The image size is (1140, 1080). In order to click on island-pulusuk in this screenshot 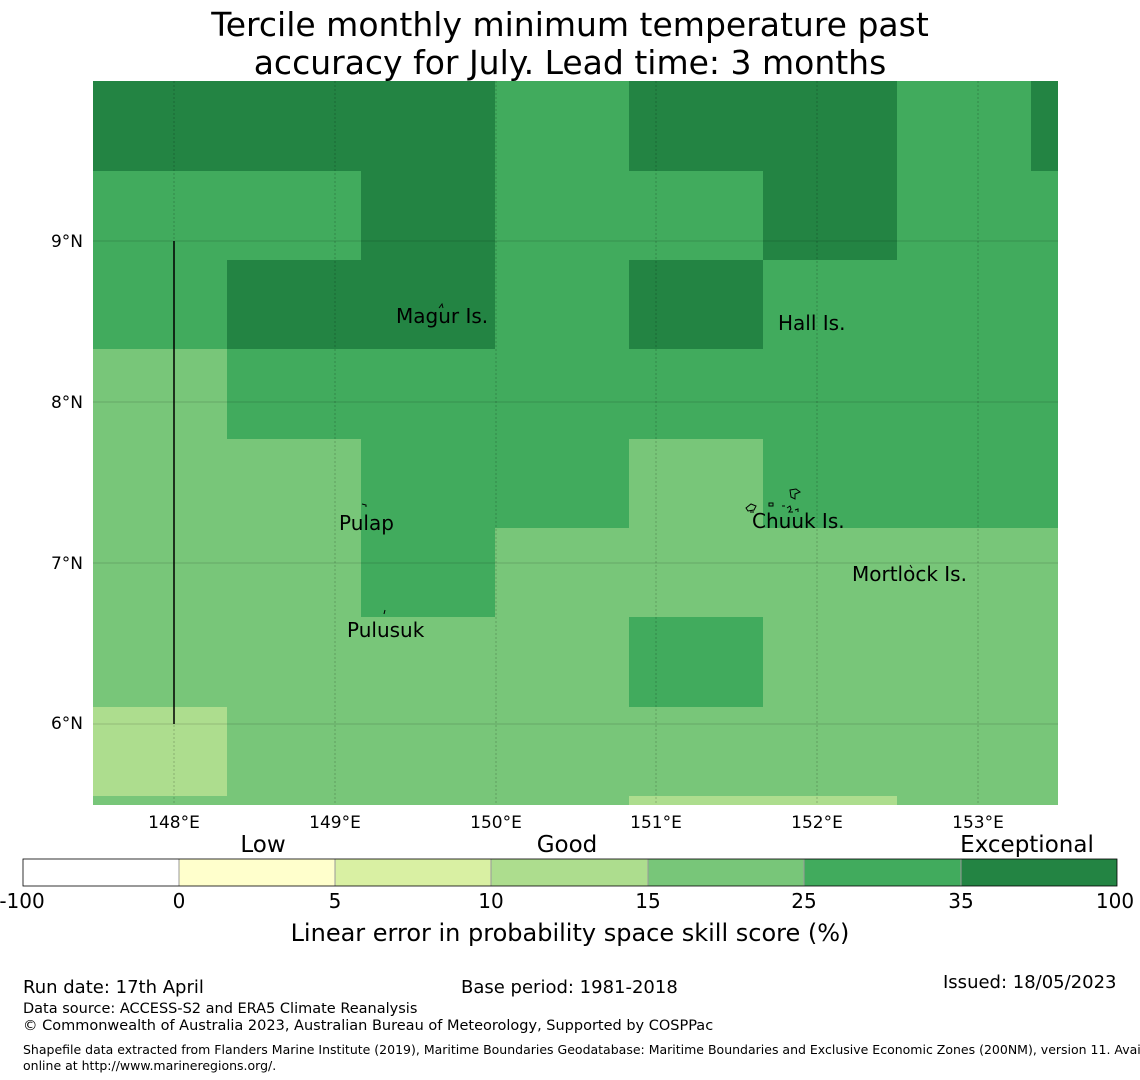, I will do `click(384, 612)`.